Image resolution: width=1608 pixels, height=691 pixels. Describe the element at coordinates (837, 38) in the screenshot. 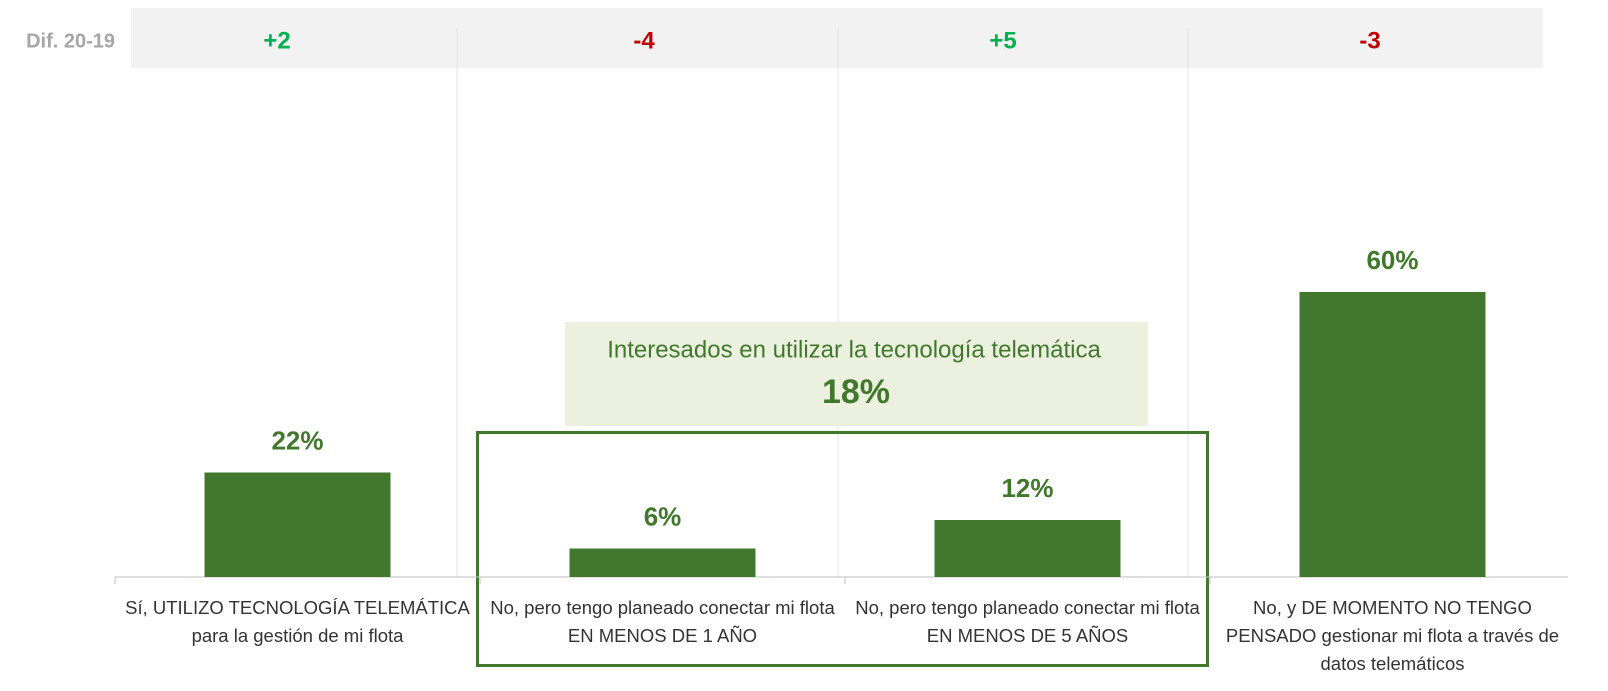

I see `diff-band` at that location.